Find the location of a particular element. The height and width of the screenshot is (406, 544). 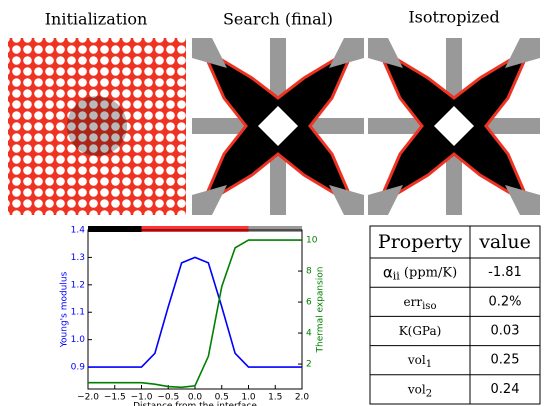

property-name: vol1 is located at coordinates (419, 361).